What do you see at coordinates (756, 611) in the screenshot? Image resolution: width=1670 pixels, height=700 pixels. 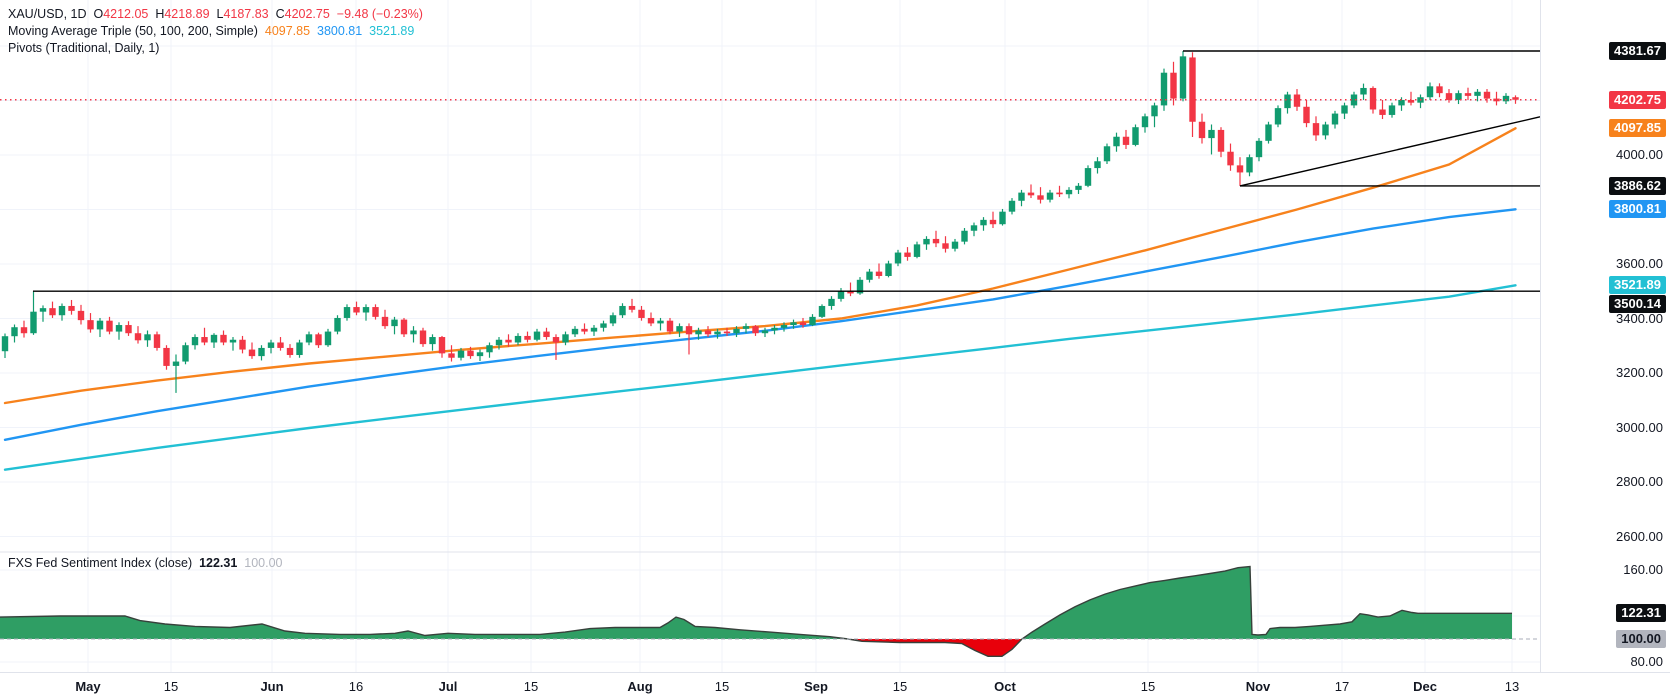 I see `sentiment-line` at bounding box center [756, 611].